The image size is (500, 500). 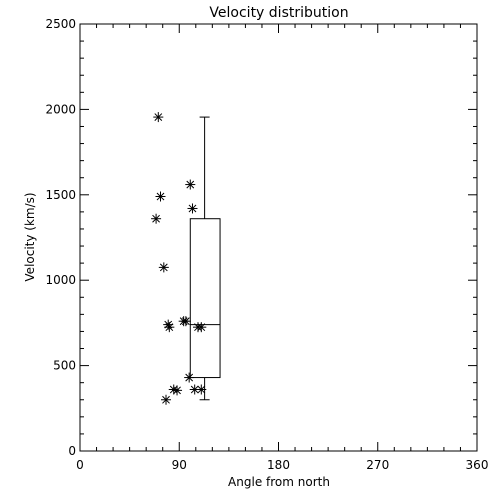 What do you see at coordinates (278, 465) in the screenshot?
I see `x-tick-label: 180` at bounding box center [278, 465].